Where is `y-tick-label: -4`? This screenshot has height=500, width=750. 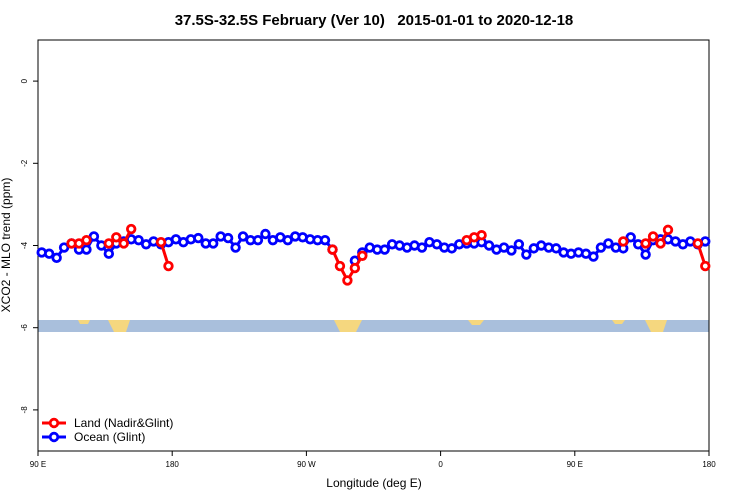
y-tick-label: -4 is located at coordinates (24, 245).